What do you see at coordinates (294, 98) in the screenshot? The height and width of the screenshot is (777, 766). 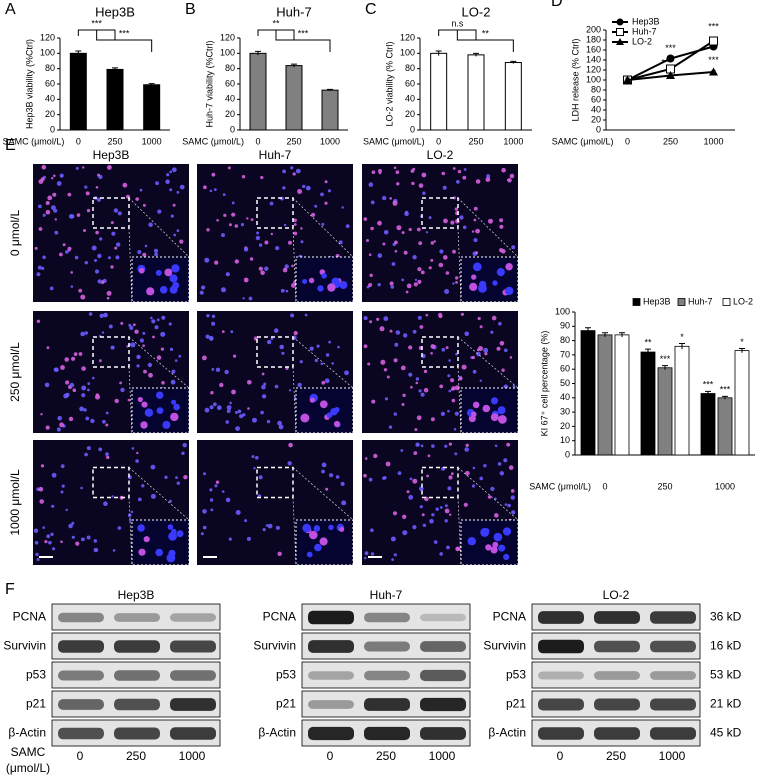 I see `bar` at bounding box center [294, 98].